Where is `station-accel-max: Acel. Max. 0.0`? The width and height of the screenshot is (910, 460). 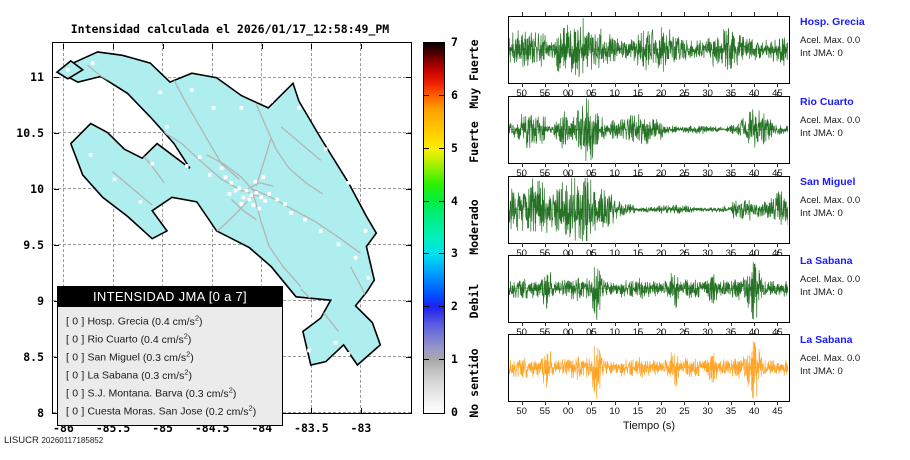
station-accel-max: Acel. Max. 0.0 is located at coordinates (830, 200).